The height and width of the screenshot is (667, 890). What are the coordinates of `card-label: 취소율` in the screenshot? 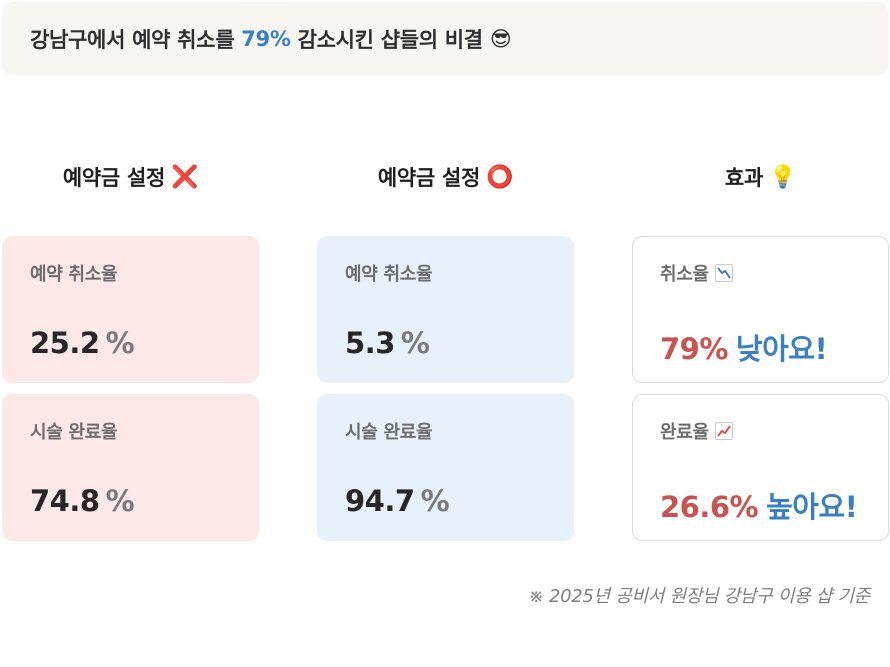 It's located at (774, 273).